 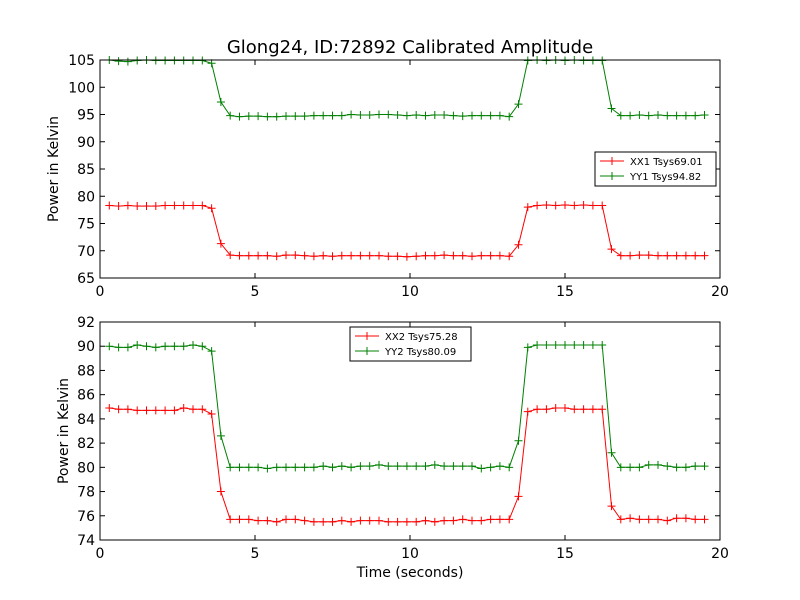 I want to click on top-series-yy1, so click(x=407, y=88).